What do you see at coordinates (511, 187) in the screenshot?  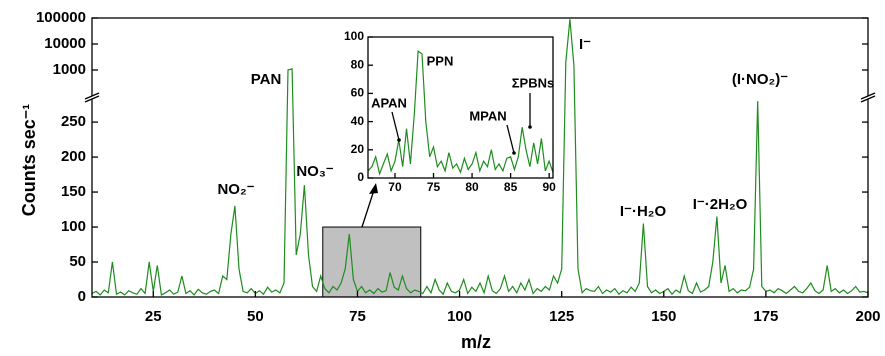 I see `x-tick-label: 85` at bounding box center [511, 187].